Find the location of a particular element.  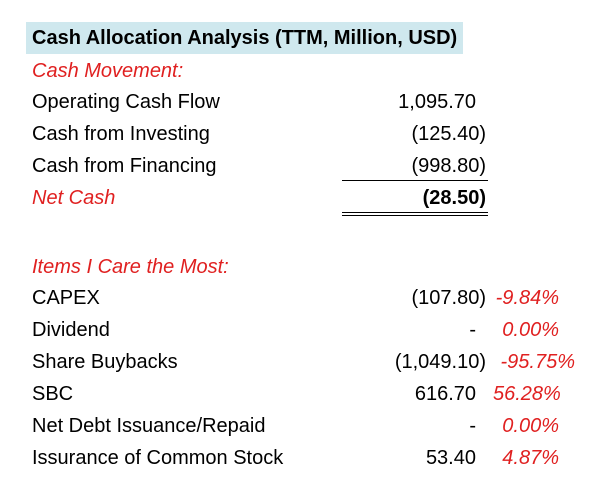

table-row: Dividend - 0.00% is located at coordinates (302, 330).